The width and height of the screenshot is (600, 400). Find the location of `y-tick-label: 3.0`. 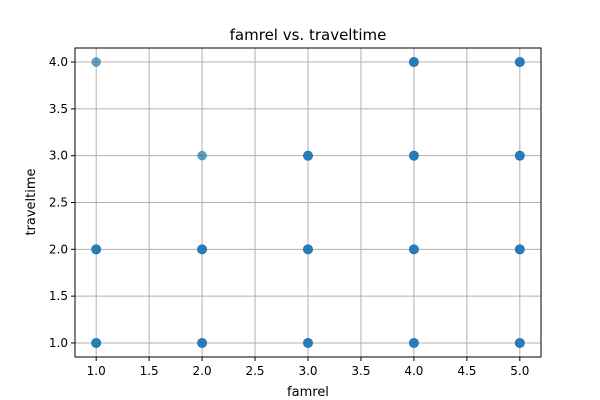

y-tick-label: 3.0 is located at coordinates (58, 156).